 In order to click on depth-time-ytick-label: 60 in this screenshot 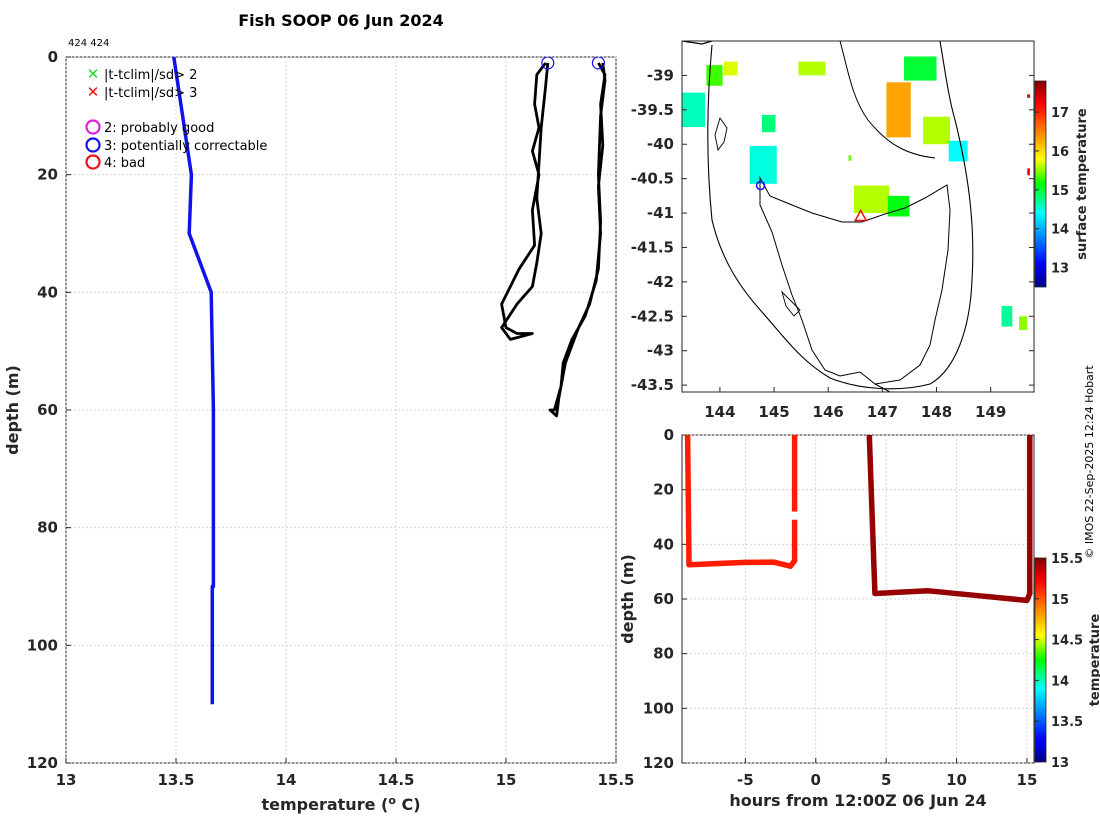, I will do `click(663, 599)`.